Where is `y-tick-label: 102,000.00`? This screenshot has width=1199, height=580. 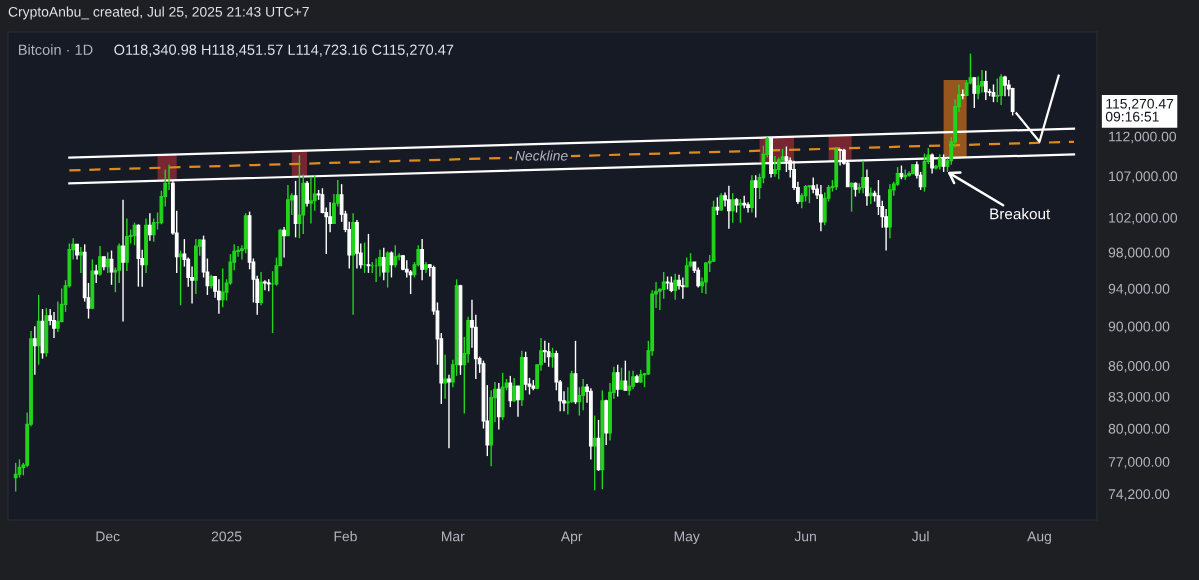 y-tick-label: 102,000.00 is located at coordinates (1143, 218).